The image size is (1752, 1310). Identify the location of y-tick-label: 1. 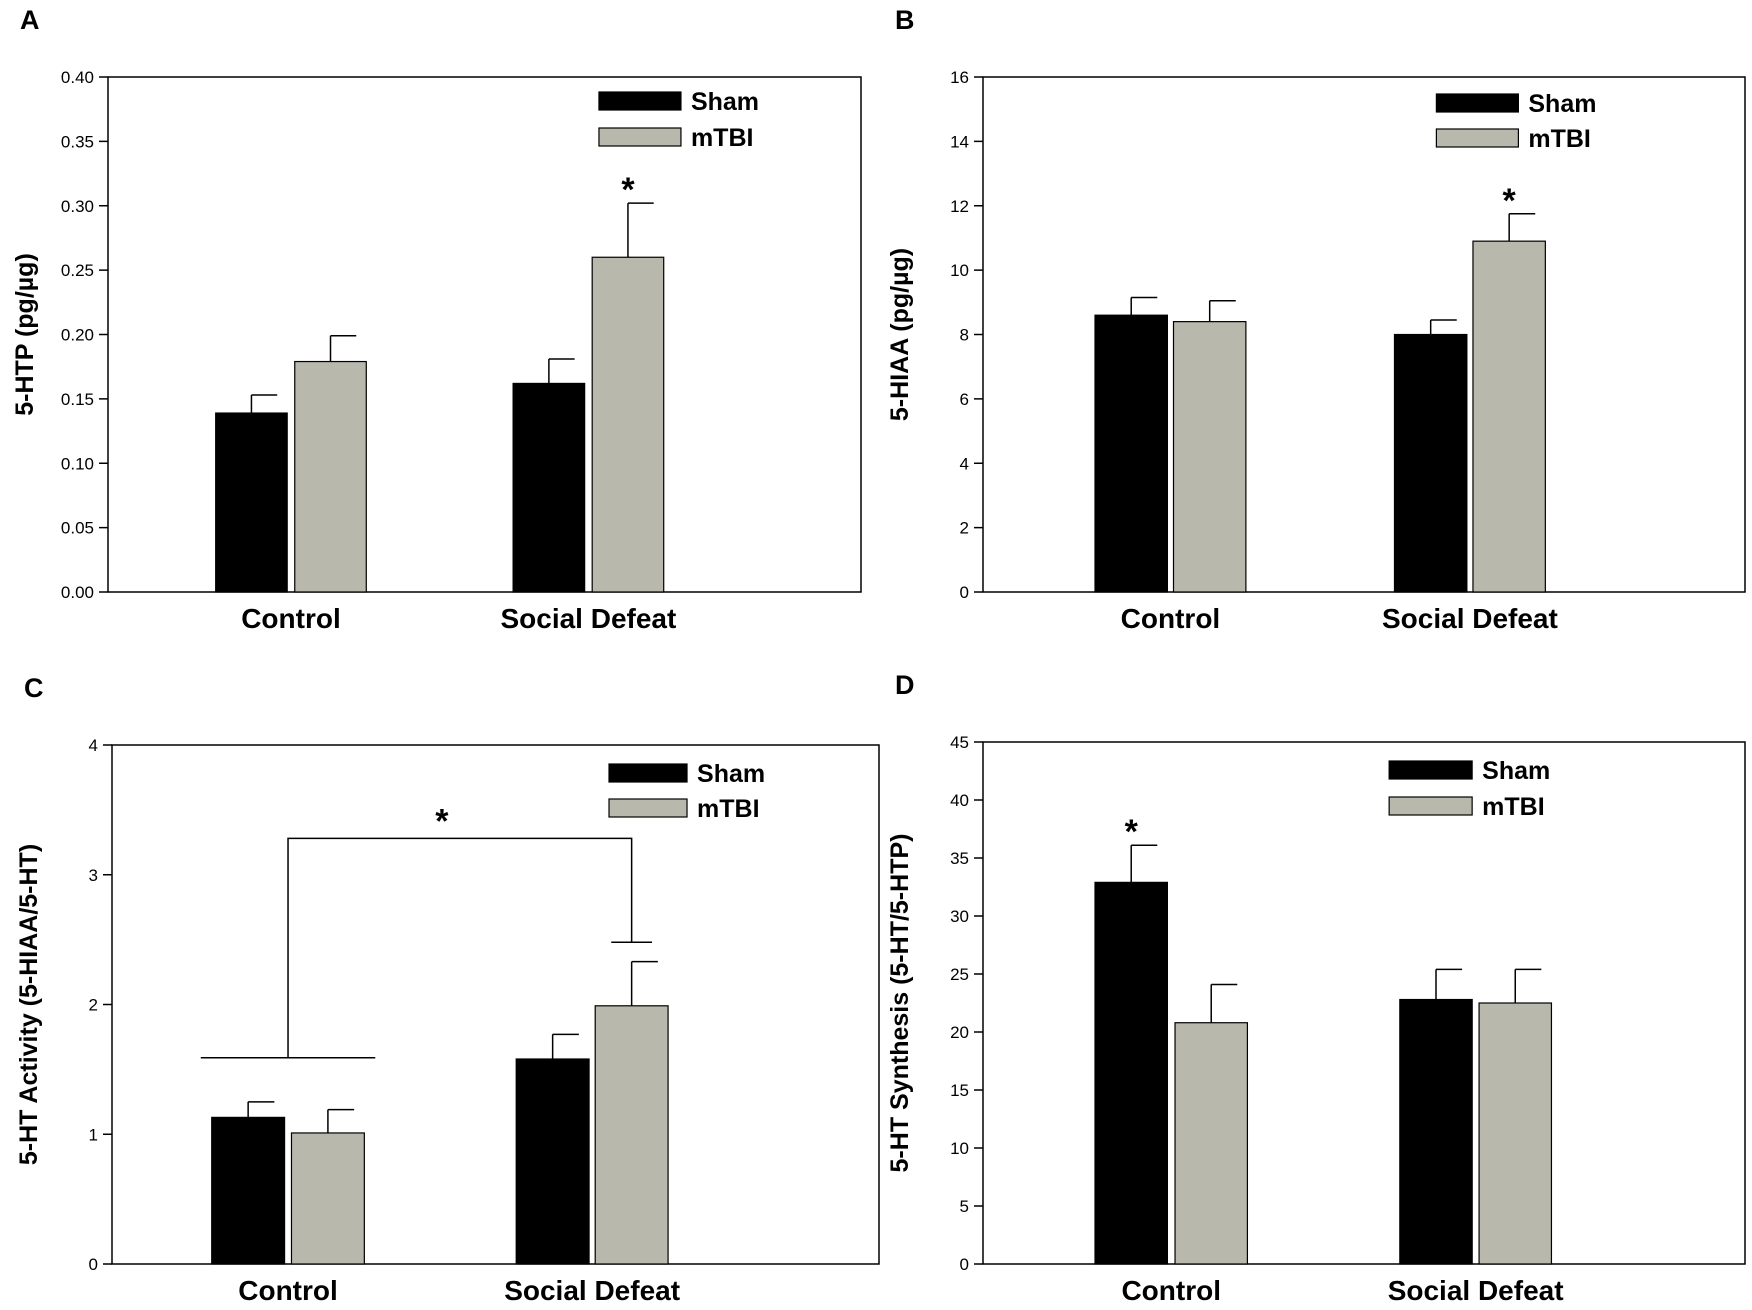
(93, 1134).